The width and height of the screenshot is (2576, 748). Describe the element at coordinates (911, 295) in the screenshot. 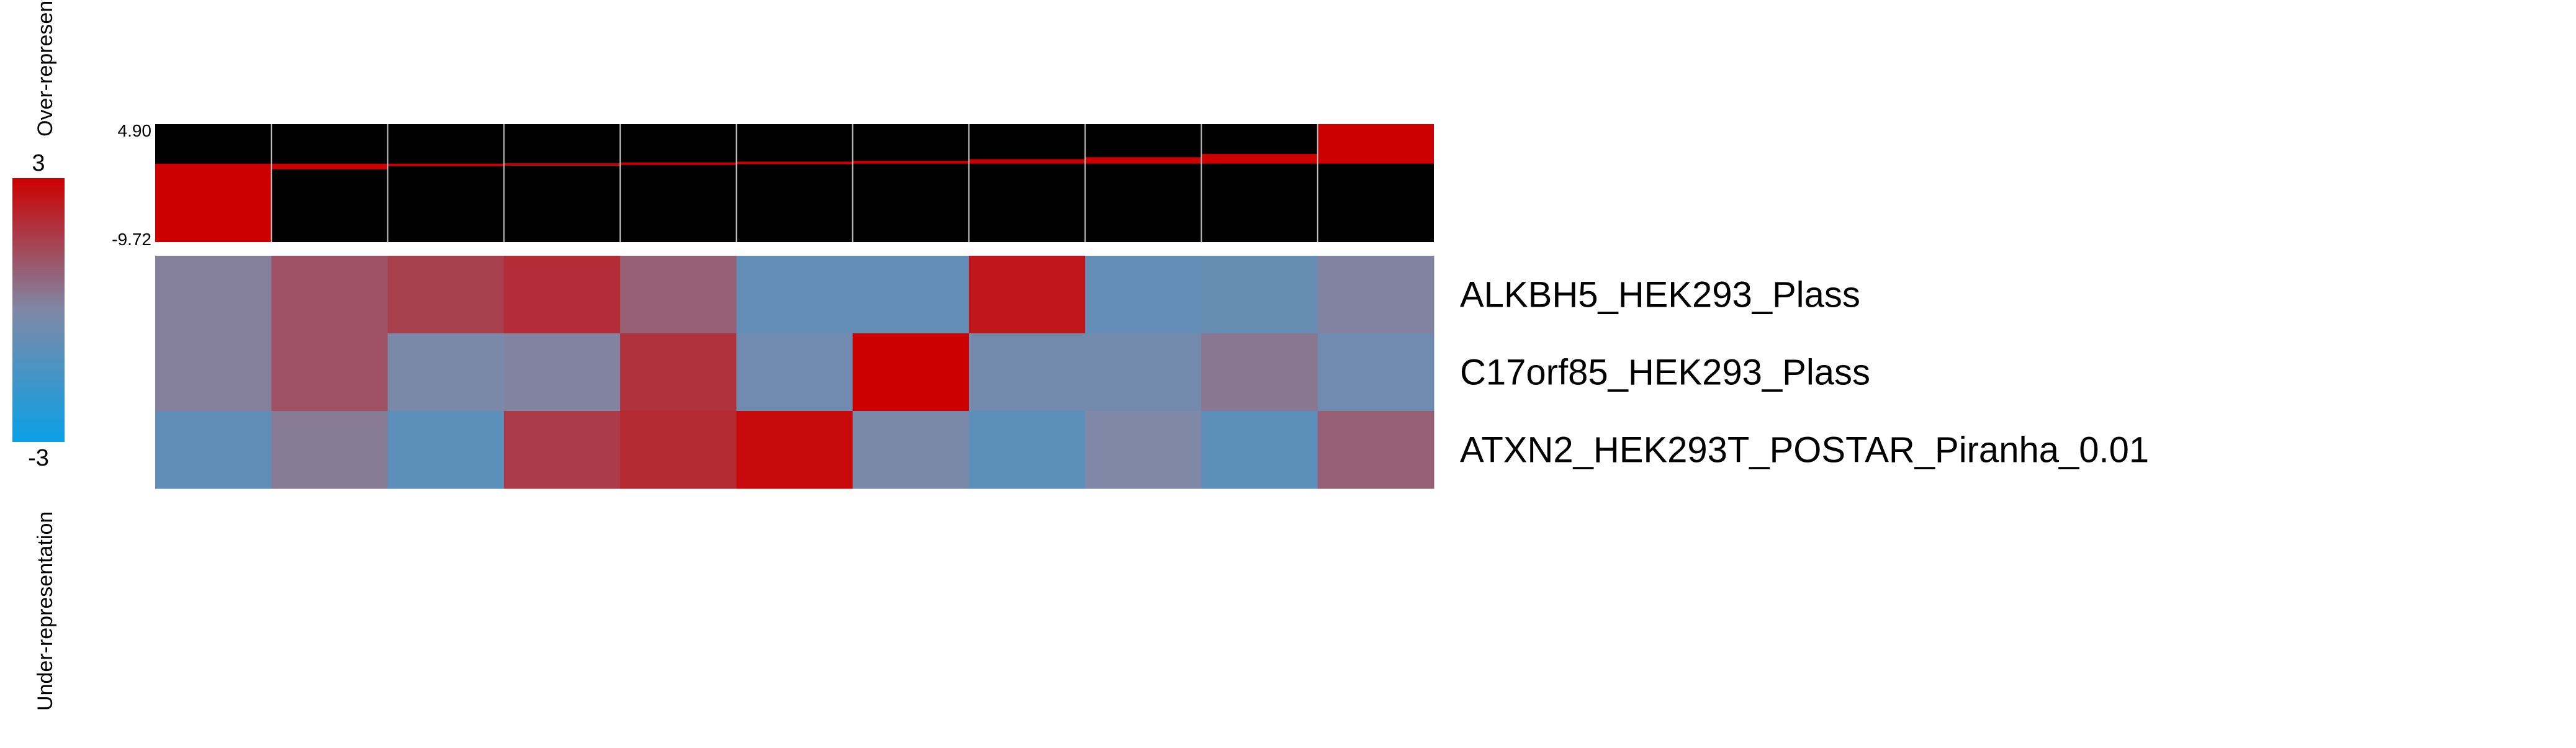

I see `heatmap-cell-r1-c7` at that location.